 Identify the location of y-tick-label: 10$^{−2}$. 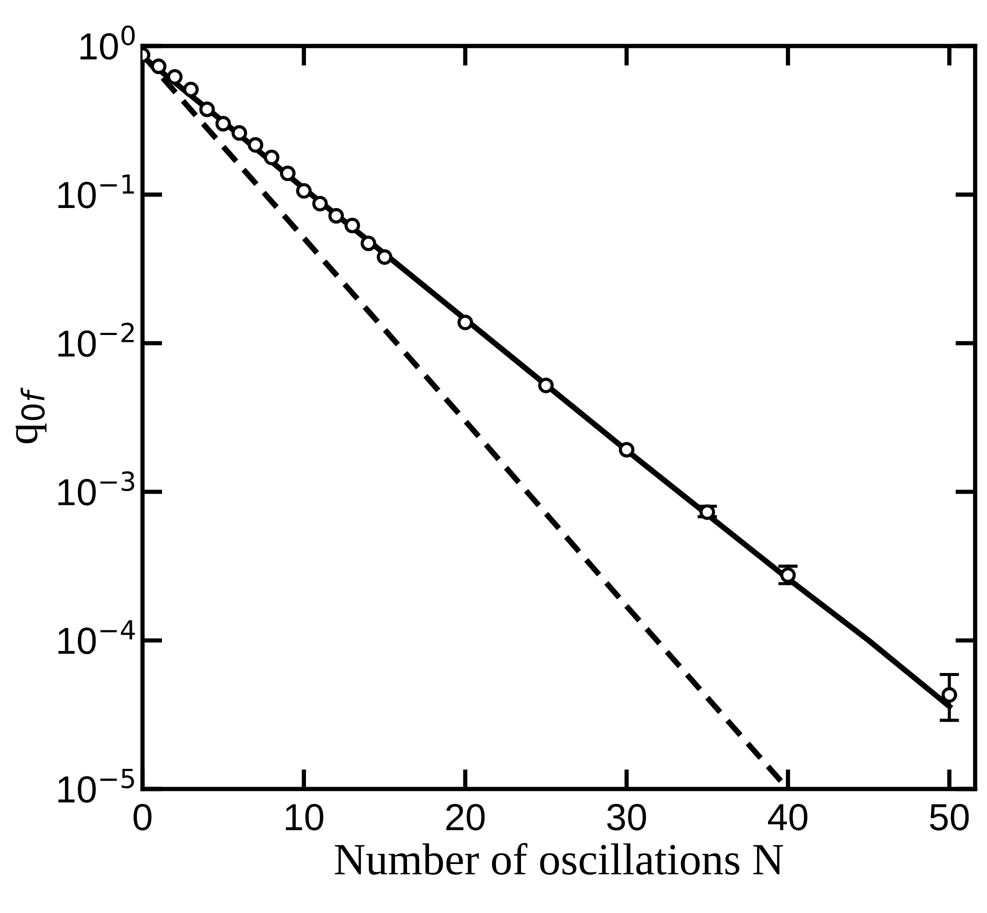
(96, 339).